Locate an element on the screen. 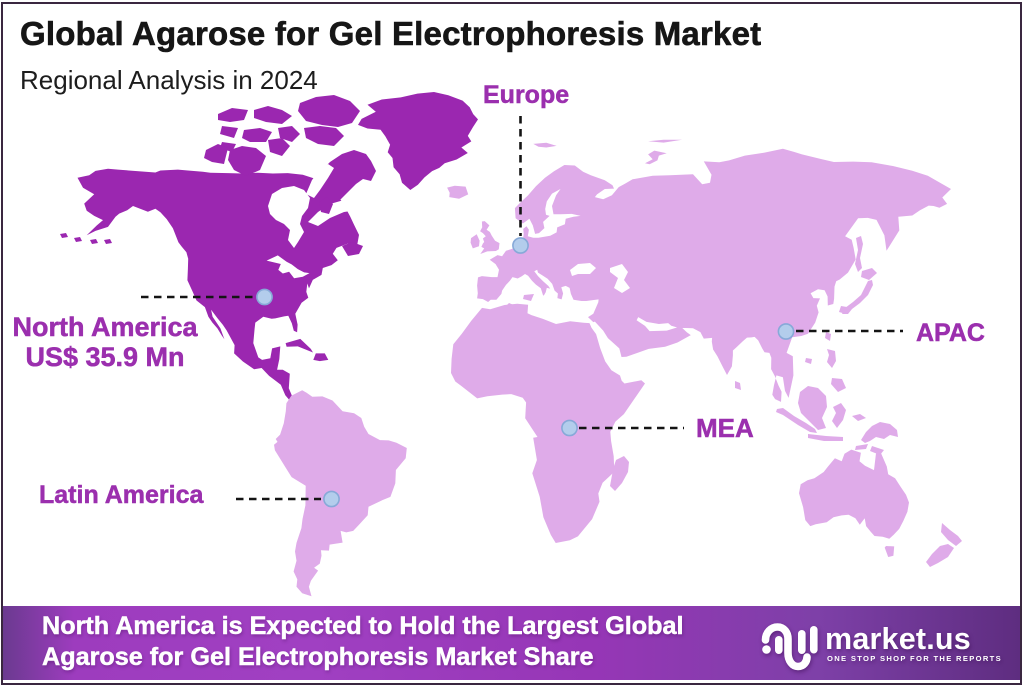 This screenshot has width=1024, height=686. svg-text: ONE STOP SHOP FOR THE REPORTS is located at coordinates (914, 658).